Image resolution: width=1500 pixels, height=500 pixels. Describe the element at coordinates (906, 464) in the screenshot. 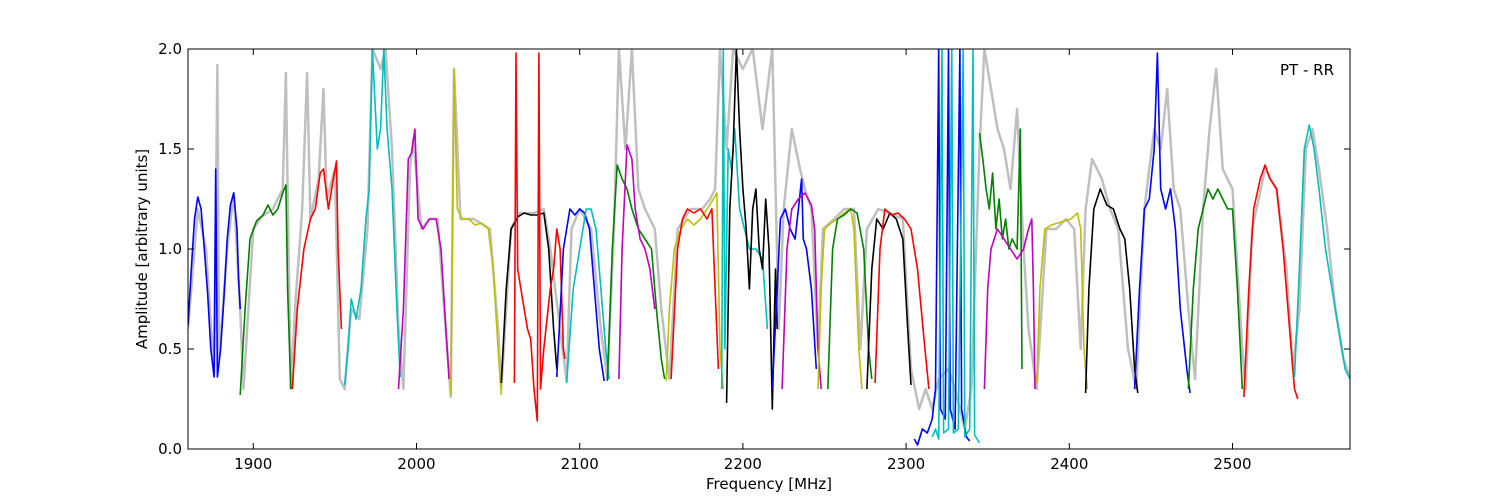

I see `x-tick-label: 2300` at that location.